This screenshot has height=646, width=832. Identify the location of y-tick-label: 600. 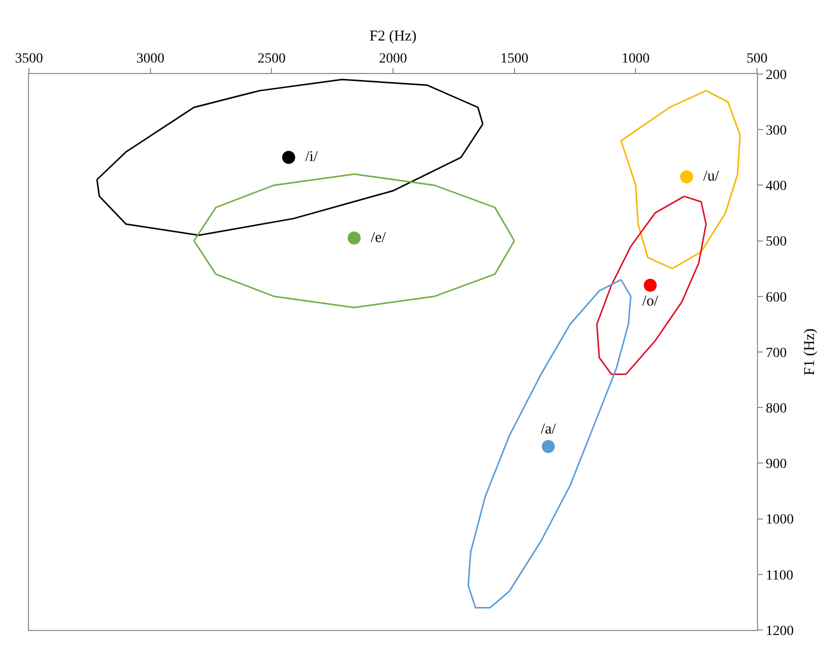
(776, 298).